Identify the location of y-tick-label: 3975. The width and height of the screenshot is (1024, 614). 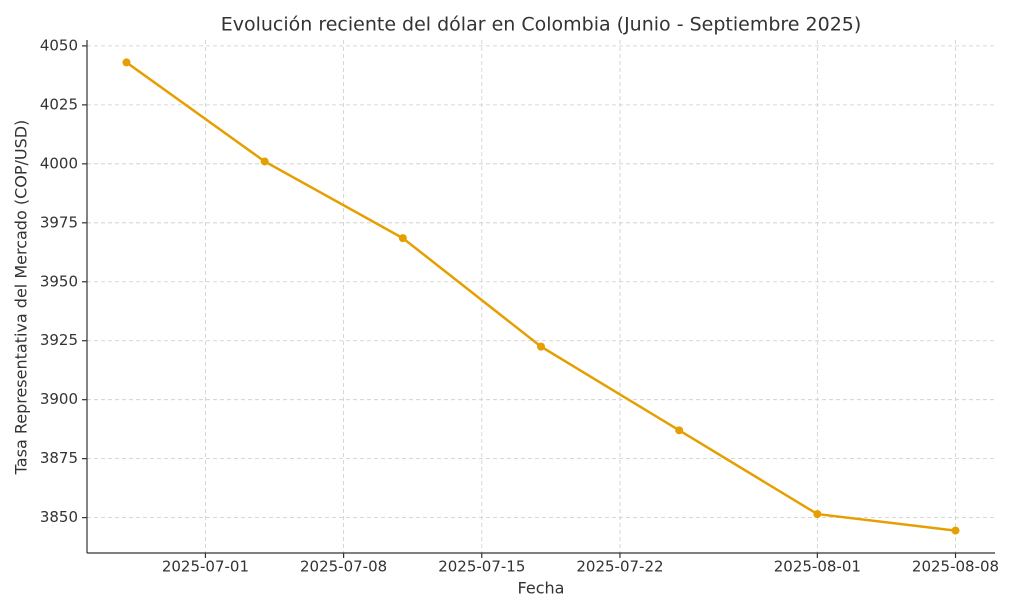
(59, 222).